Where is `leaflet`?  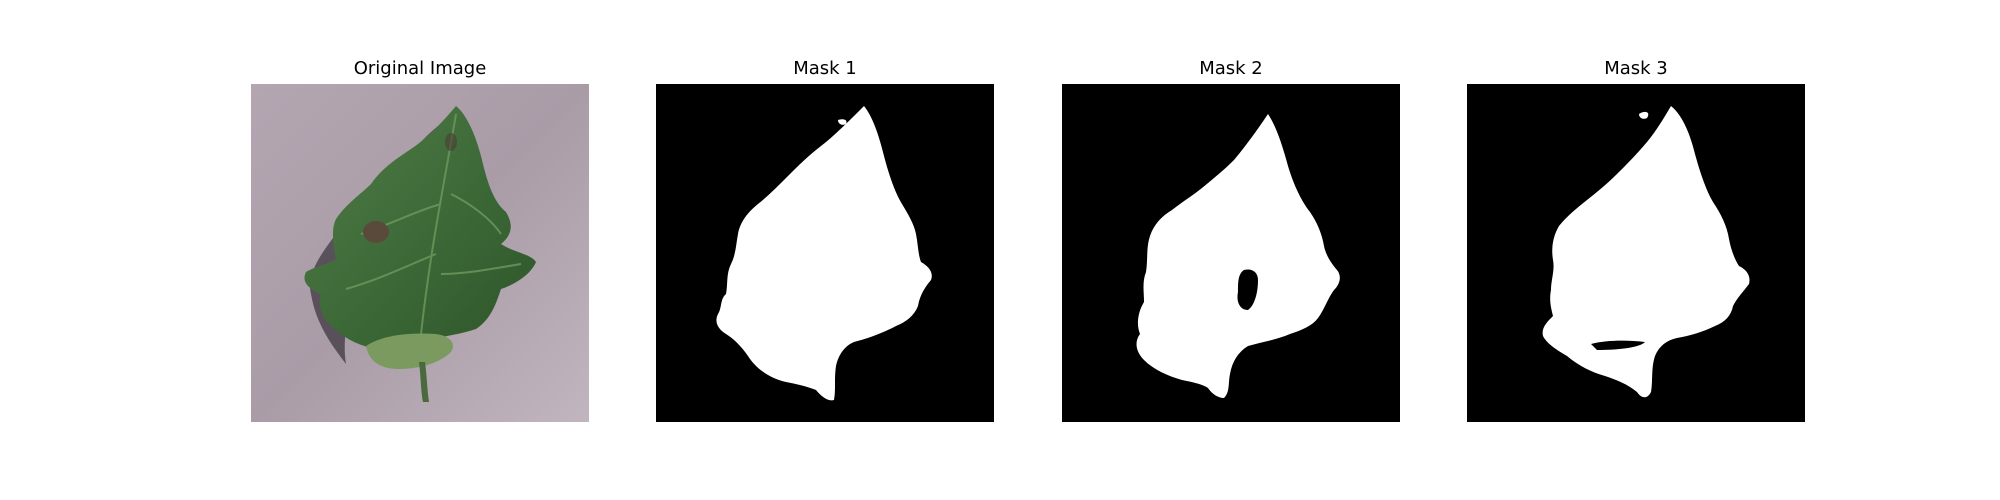
leaflet is located at coordinates (409, 351).